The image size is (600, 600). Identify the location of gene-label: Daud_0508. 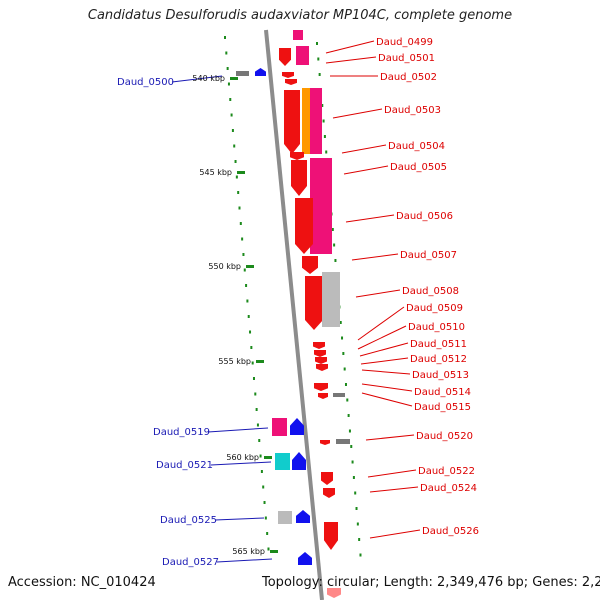
(430, 291).